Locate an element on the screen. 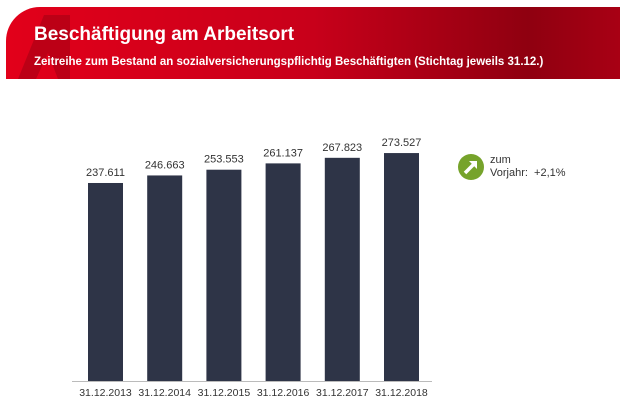  x-tick-label: 31.12.2016 is located at coordinates (283, 393).